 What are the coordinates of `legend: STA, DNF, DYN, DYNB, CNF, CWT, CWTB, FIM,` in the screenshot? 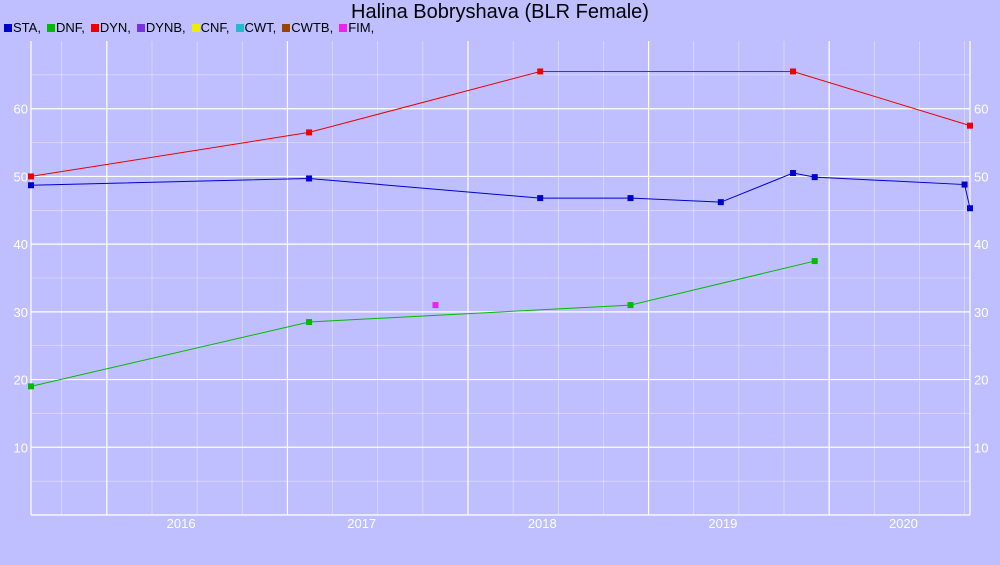 It's located at (192, 28).